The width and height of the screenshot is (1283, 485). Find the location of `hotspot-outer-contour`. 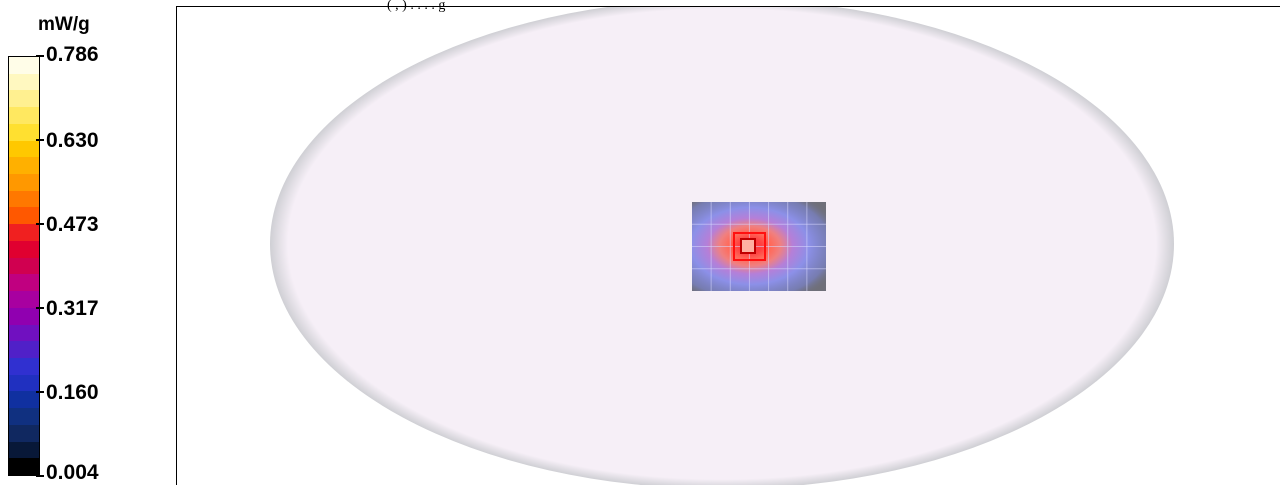

hotspot-outer-contour is located at coordinates (749, 246).